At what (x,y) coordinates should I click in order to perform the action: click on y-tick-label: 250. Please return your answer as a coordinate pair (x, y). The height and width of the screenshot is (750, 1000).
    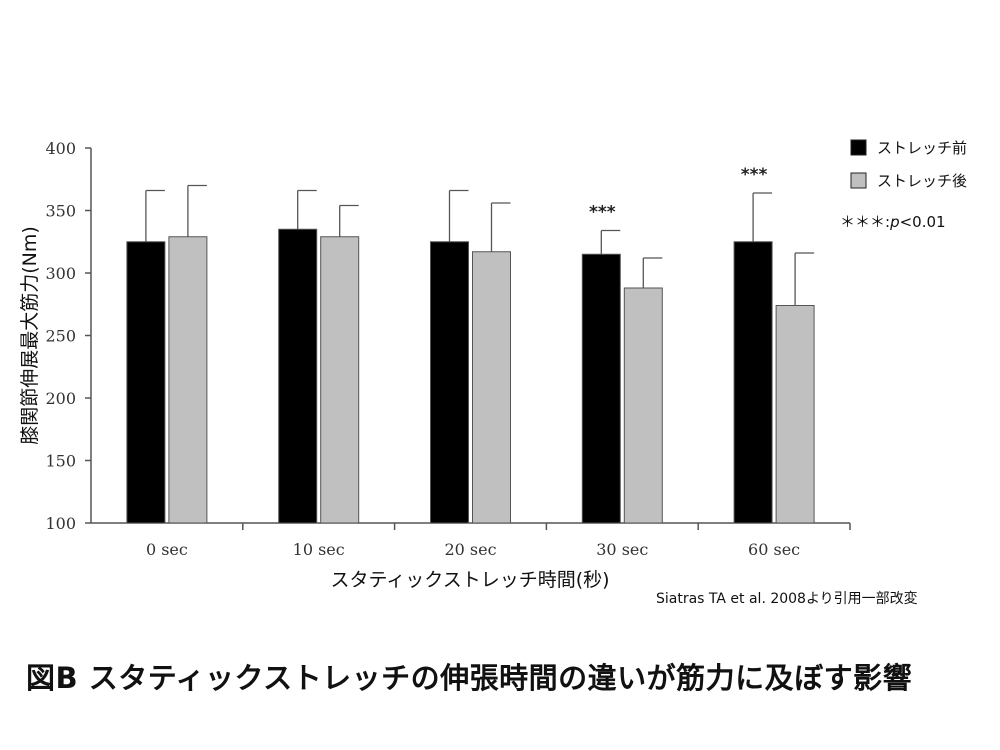
    Looking at the image, I should click on (60, 336).